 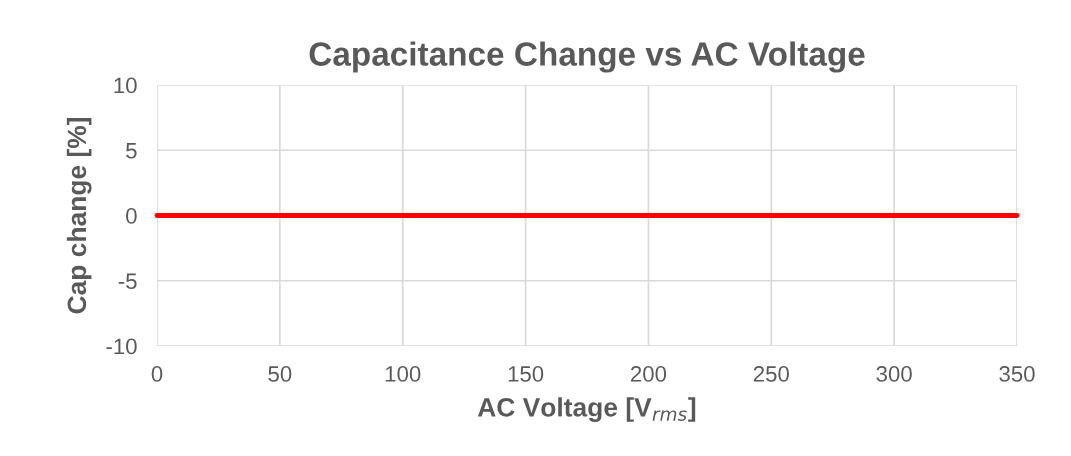 I want to click on y-tick-label: 10, so click(x=125, y=85).